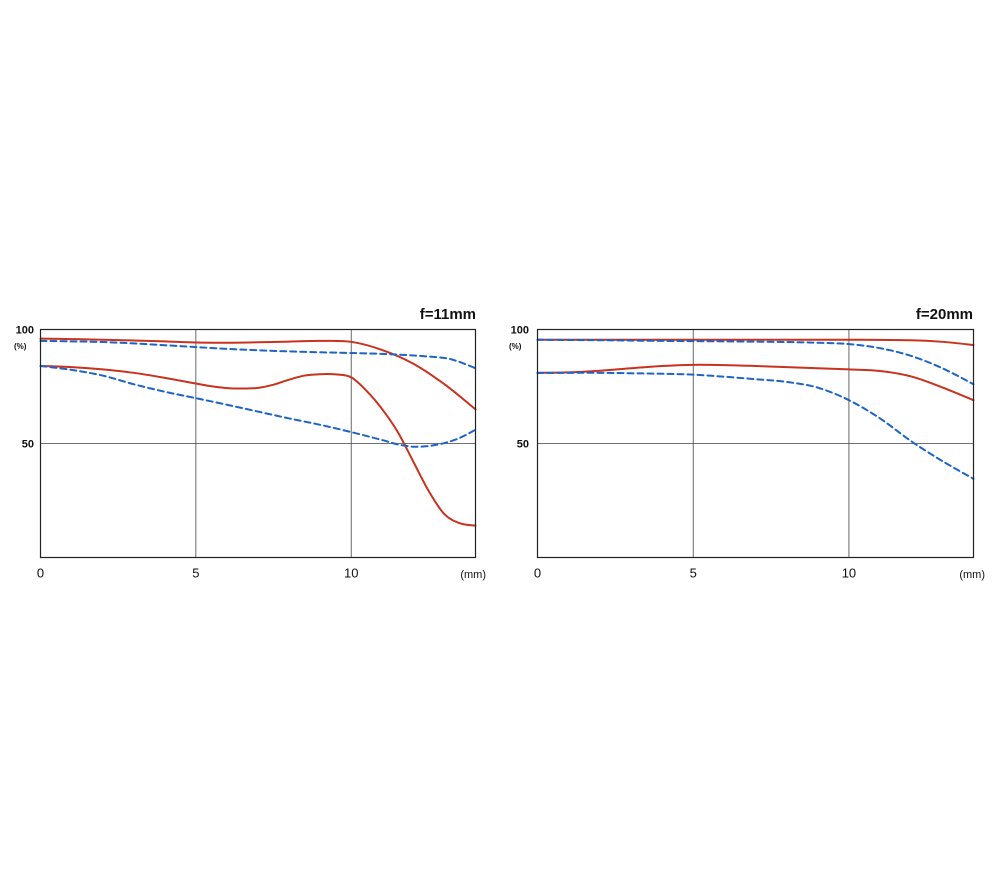  What do you see at coordinates (448, 314) in the screenshot?
I see `chart-title: f=11mm` at bounding box center [448, 314].